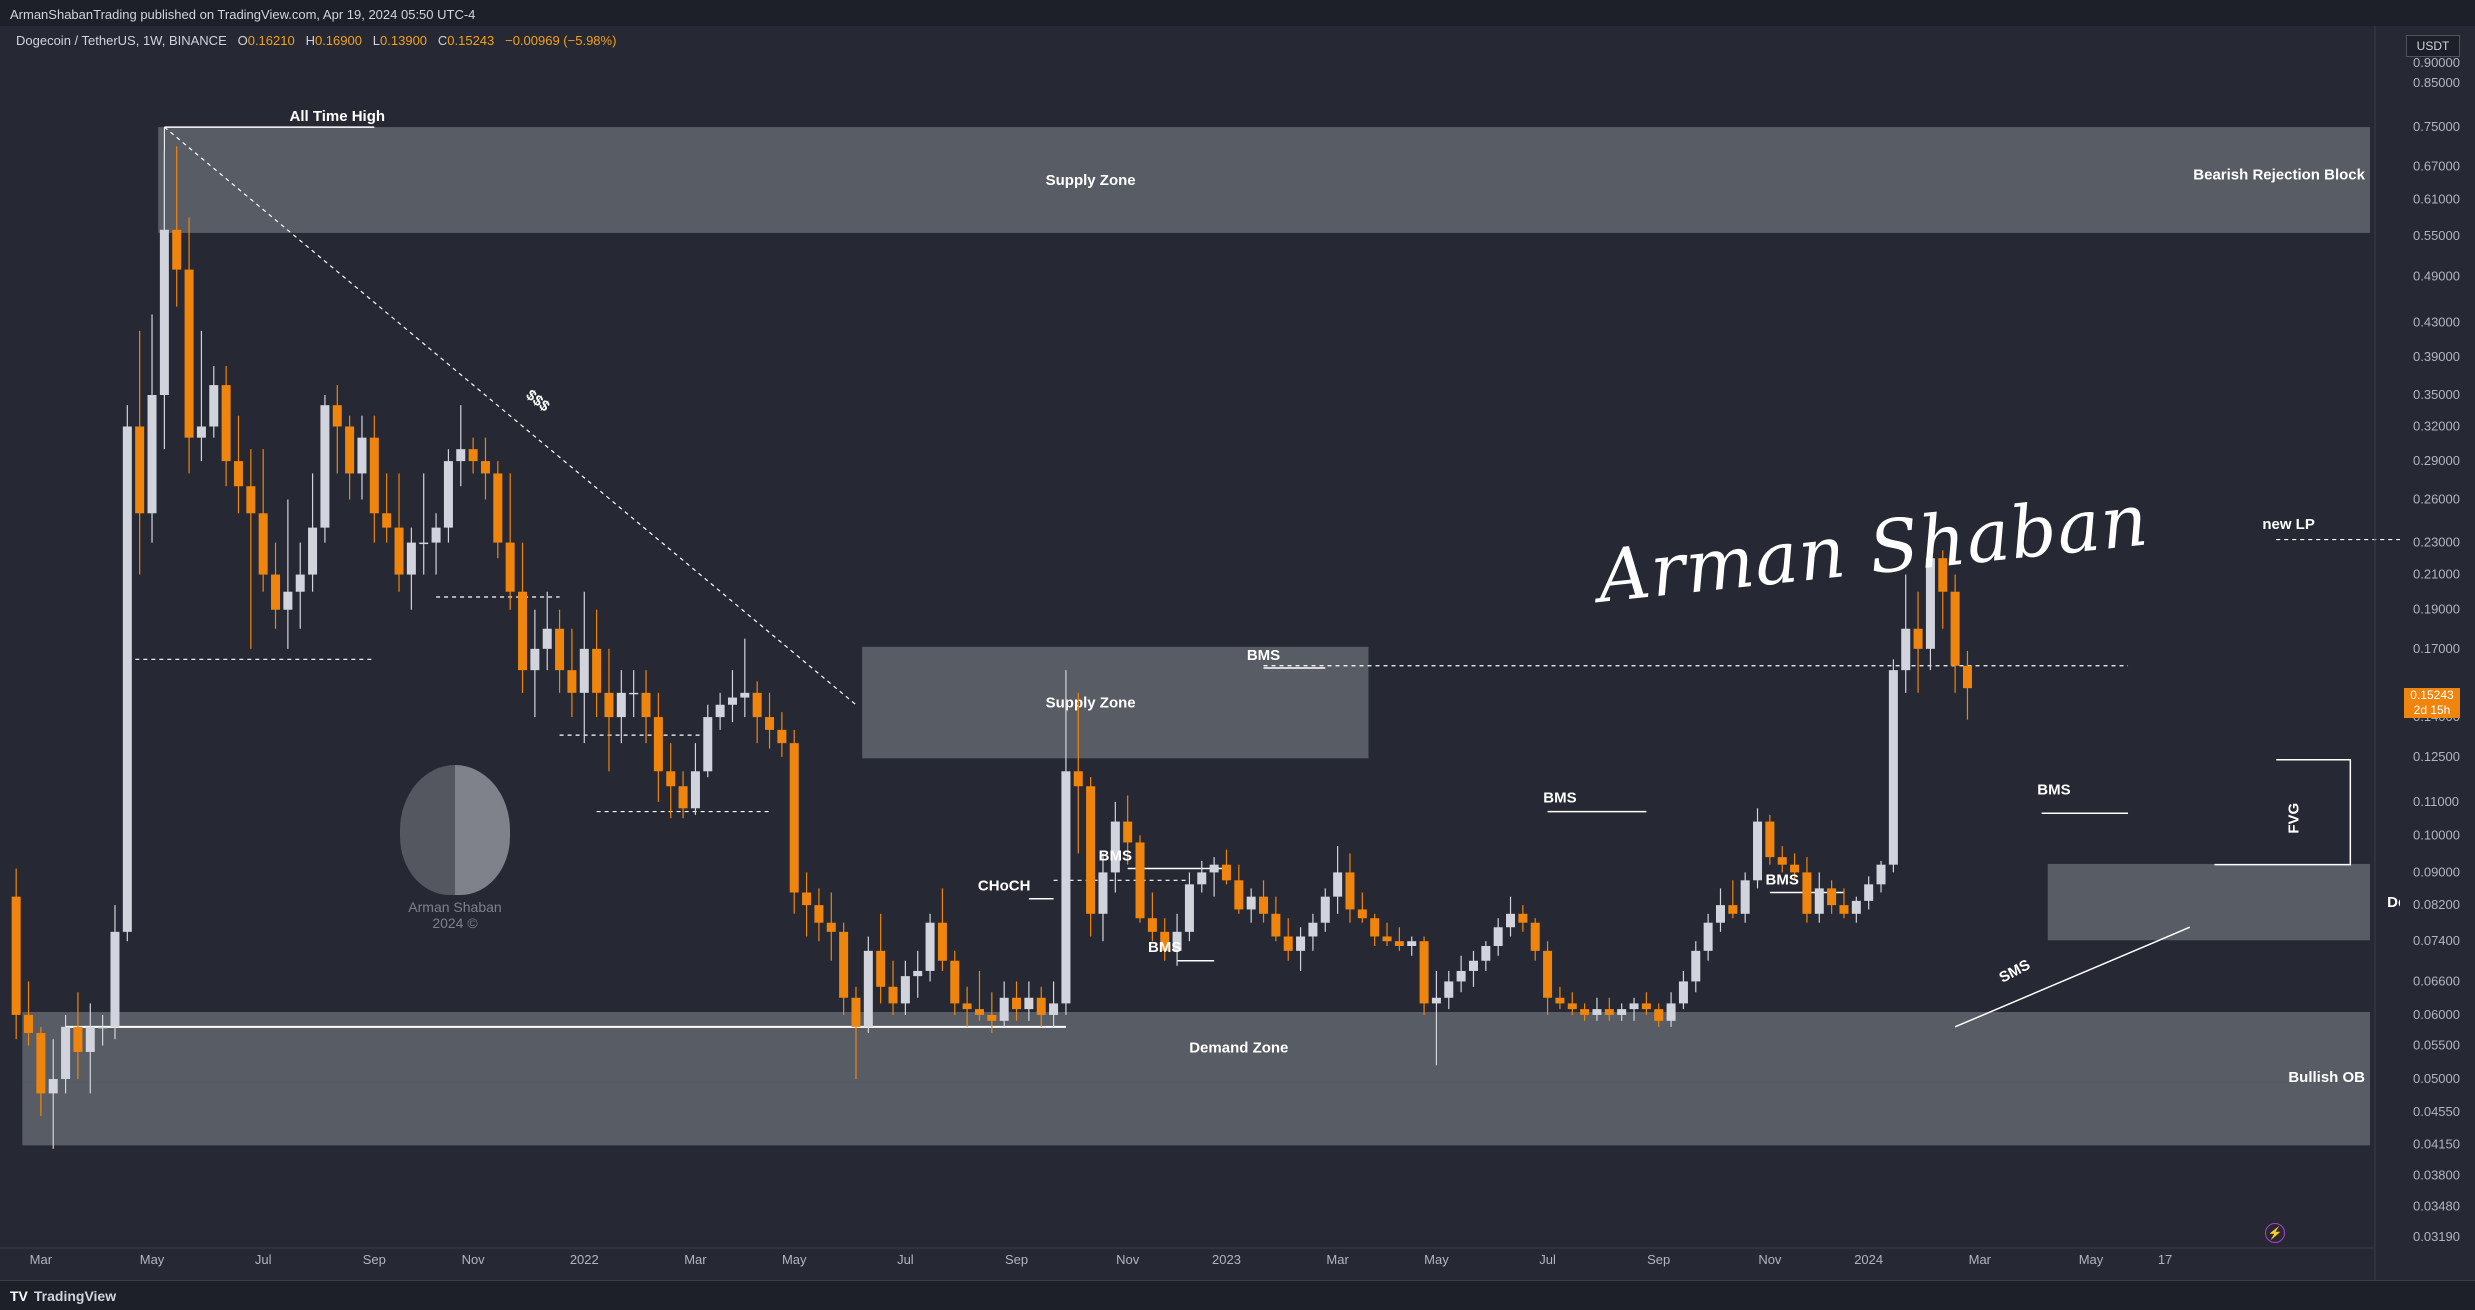 This screenshot has height=1310, width=2475. What do you see at coordinates (2436, 425) in the screenshot?
I see `price-tick: 0.32000` at bounding box center [2436, 425].